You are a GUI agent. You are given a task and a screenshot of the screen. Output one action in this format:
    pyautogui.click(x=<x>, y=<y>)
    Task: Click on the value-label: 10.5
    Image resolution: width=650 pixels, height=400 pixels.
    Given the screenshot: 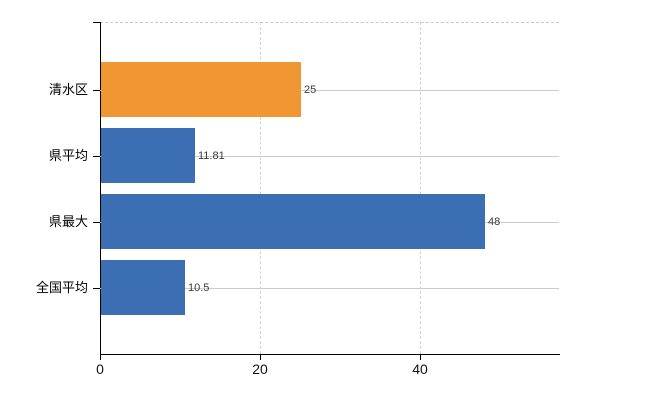 What is the action you would take?
    pyautogui.click(x=199, y=288)
    